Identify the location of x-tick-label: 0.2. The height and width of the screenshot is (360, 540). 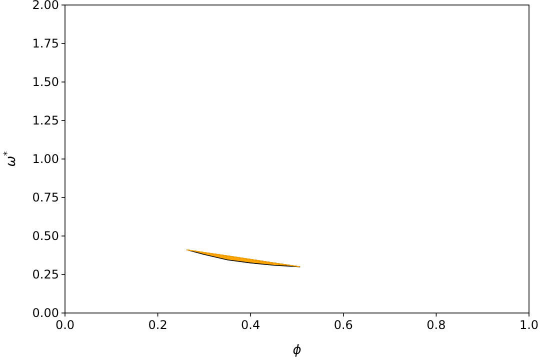
(158, 325).